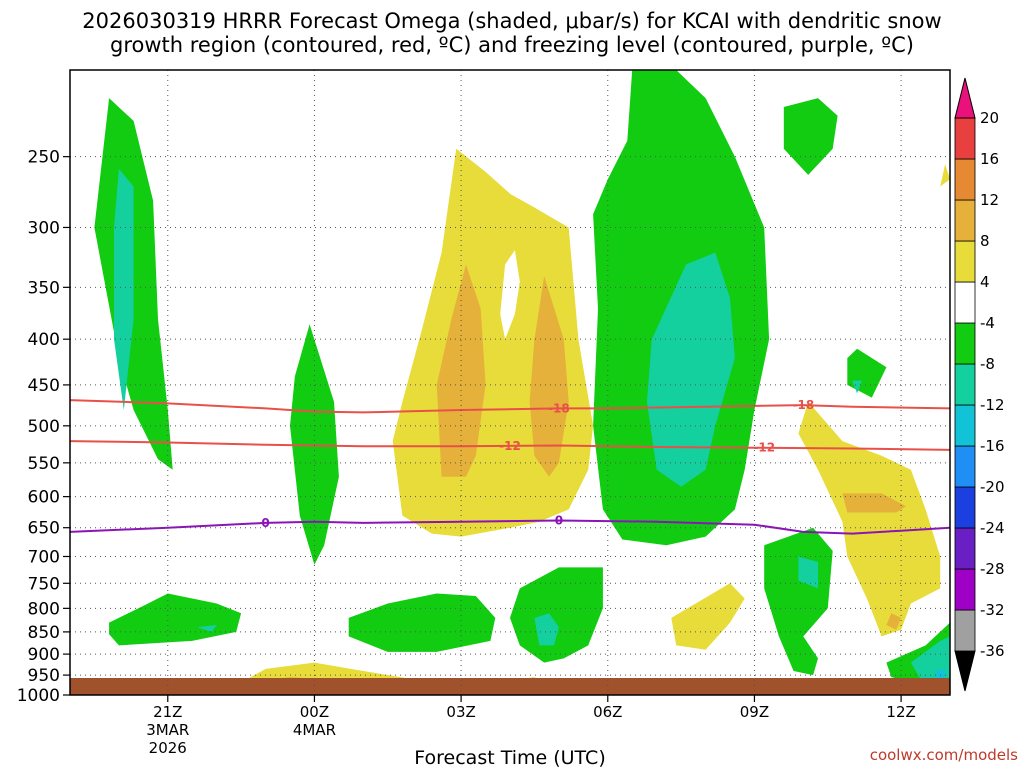 This screenshot has height=768, width=1024. Describe the element at coordinates (124, 289) in the screenshot. I see `omega-region-teal-core-21z` at that location.